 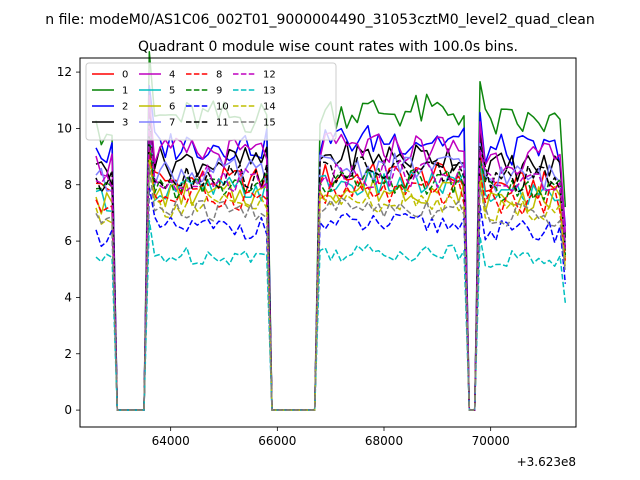 What do you see at coordinates (68, 241) in the screenshot?
I see `y-tick-label: 6` at bounding box center [68, 241].